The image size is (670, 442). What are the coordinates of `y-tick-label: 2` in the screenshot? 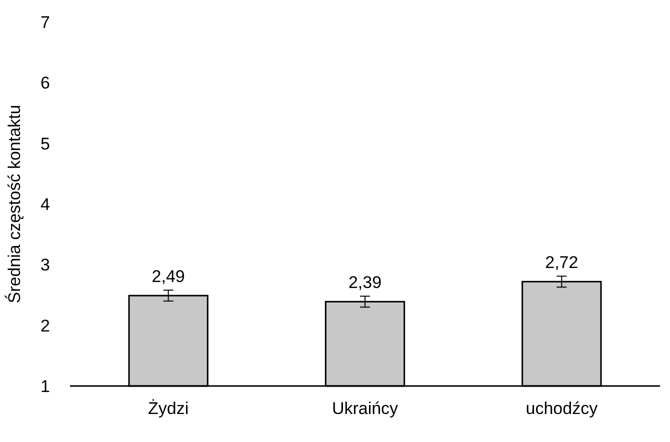 It's located at (45, 326).